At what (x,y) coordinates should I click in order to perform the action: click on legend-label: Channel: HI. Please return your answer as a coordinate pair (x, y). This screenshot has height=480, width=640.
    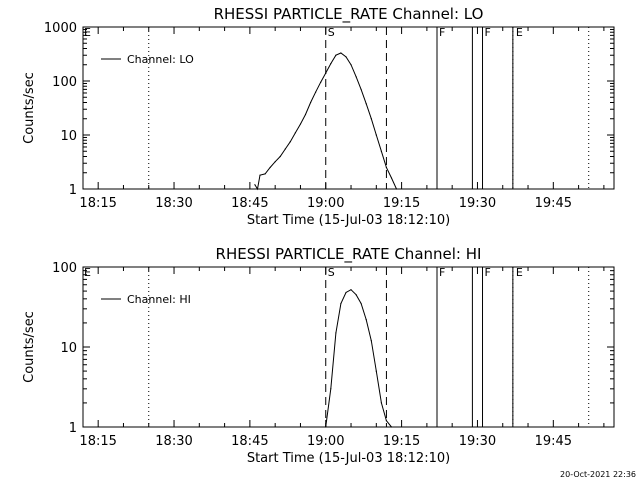
    Looking at the image, I should click on (159, 299).